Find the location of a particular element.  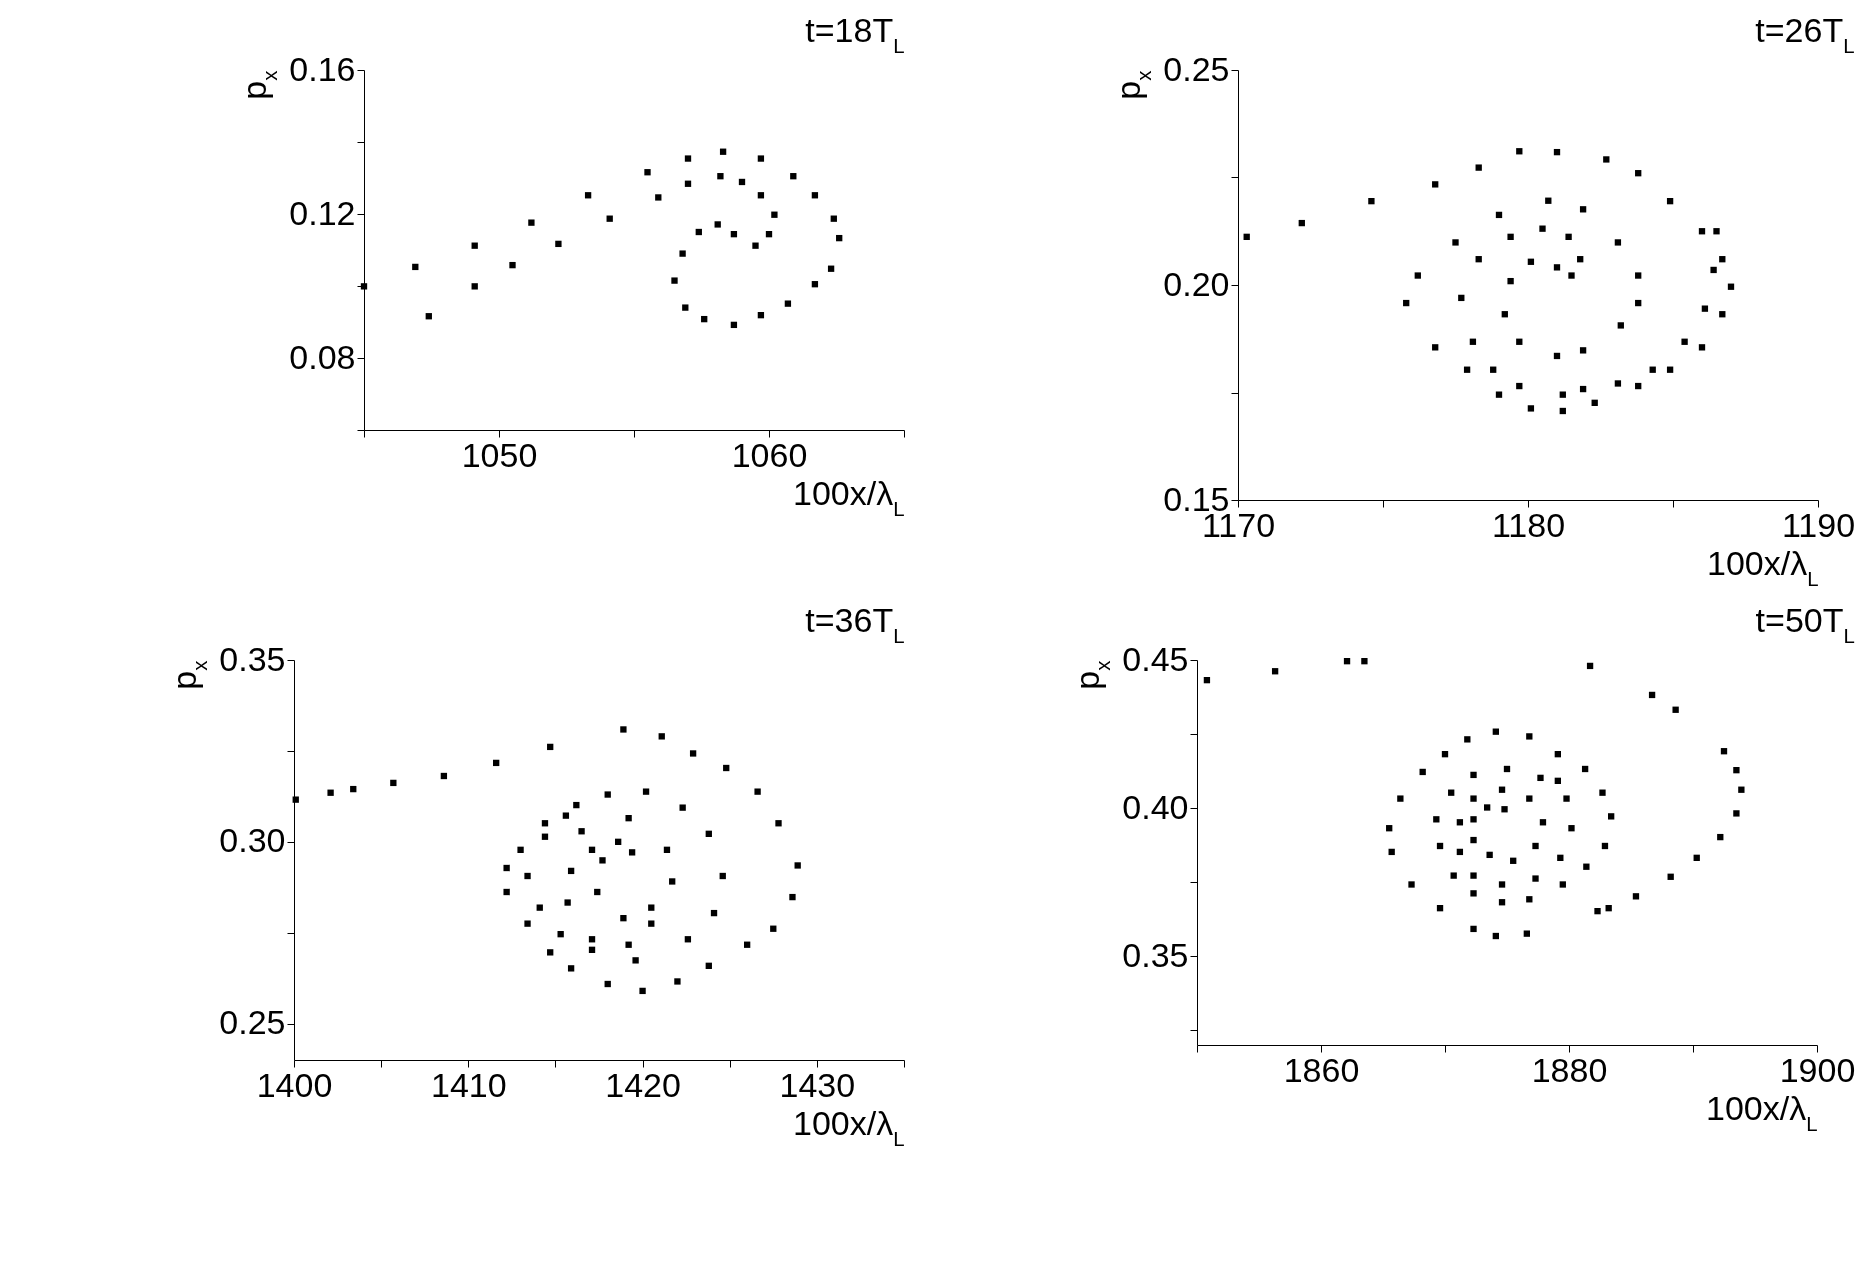

x-tick-label: 1880 is located at coordinates (1569, 1069).